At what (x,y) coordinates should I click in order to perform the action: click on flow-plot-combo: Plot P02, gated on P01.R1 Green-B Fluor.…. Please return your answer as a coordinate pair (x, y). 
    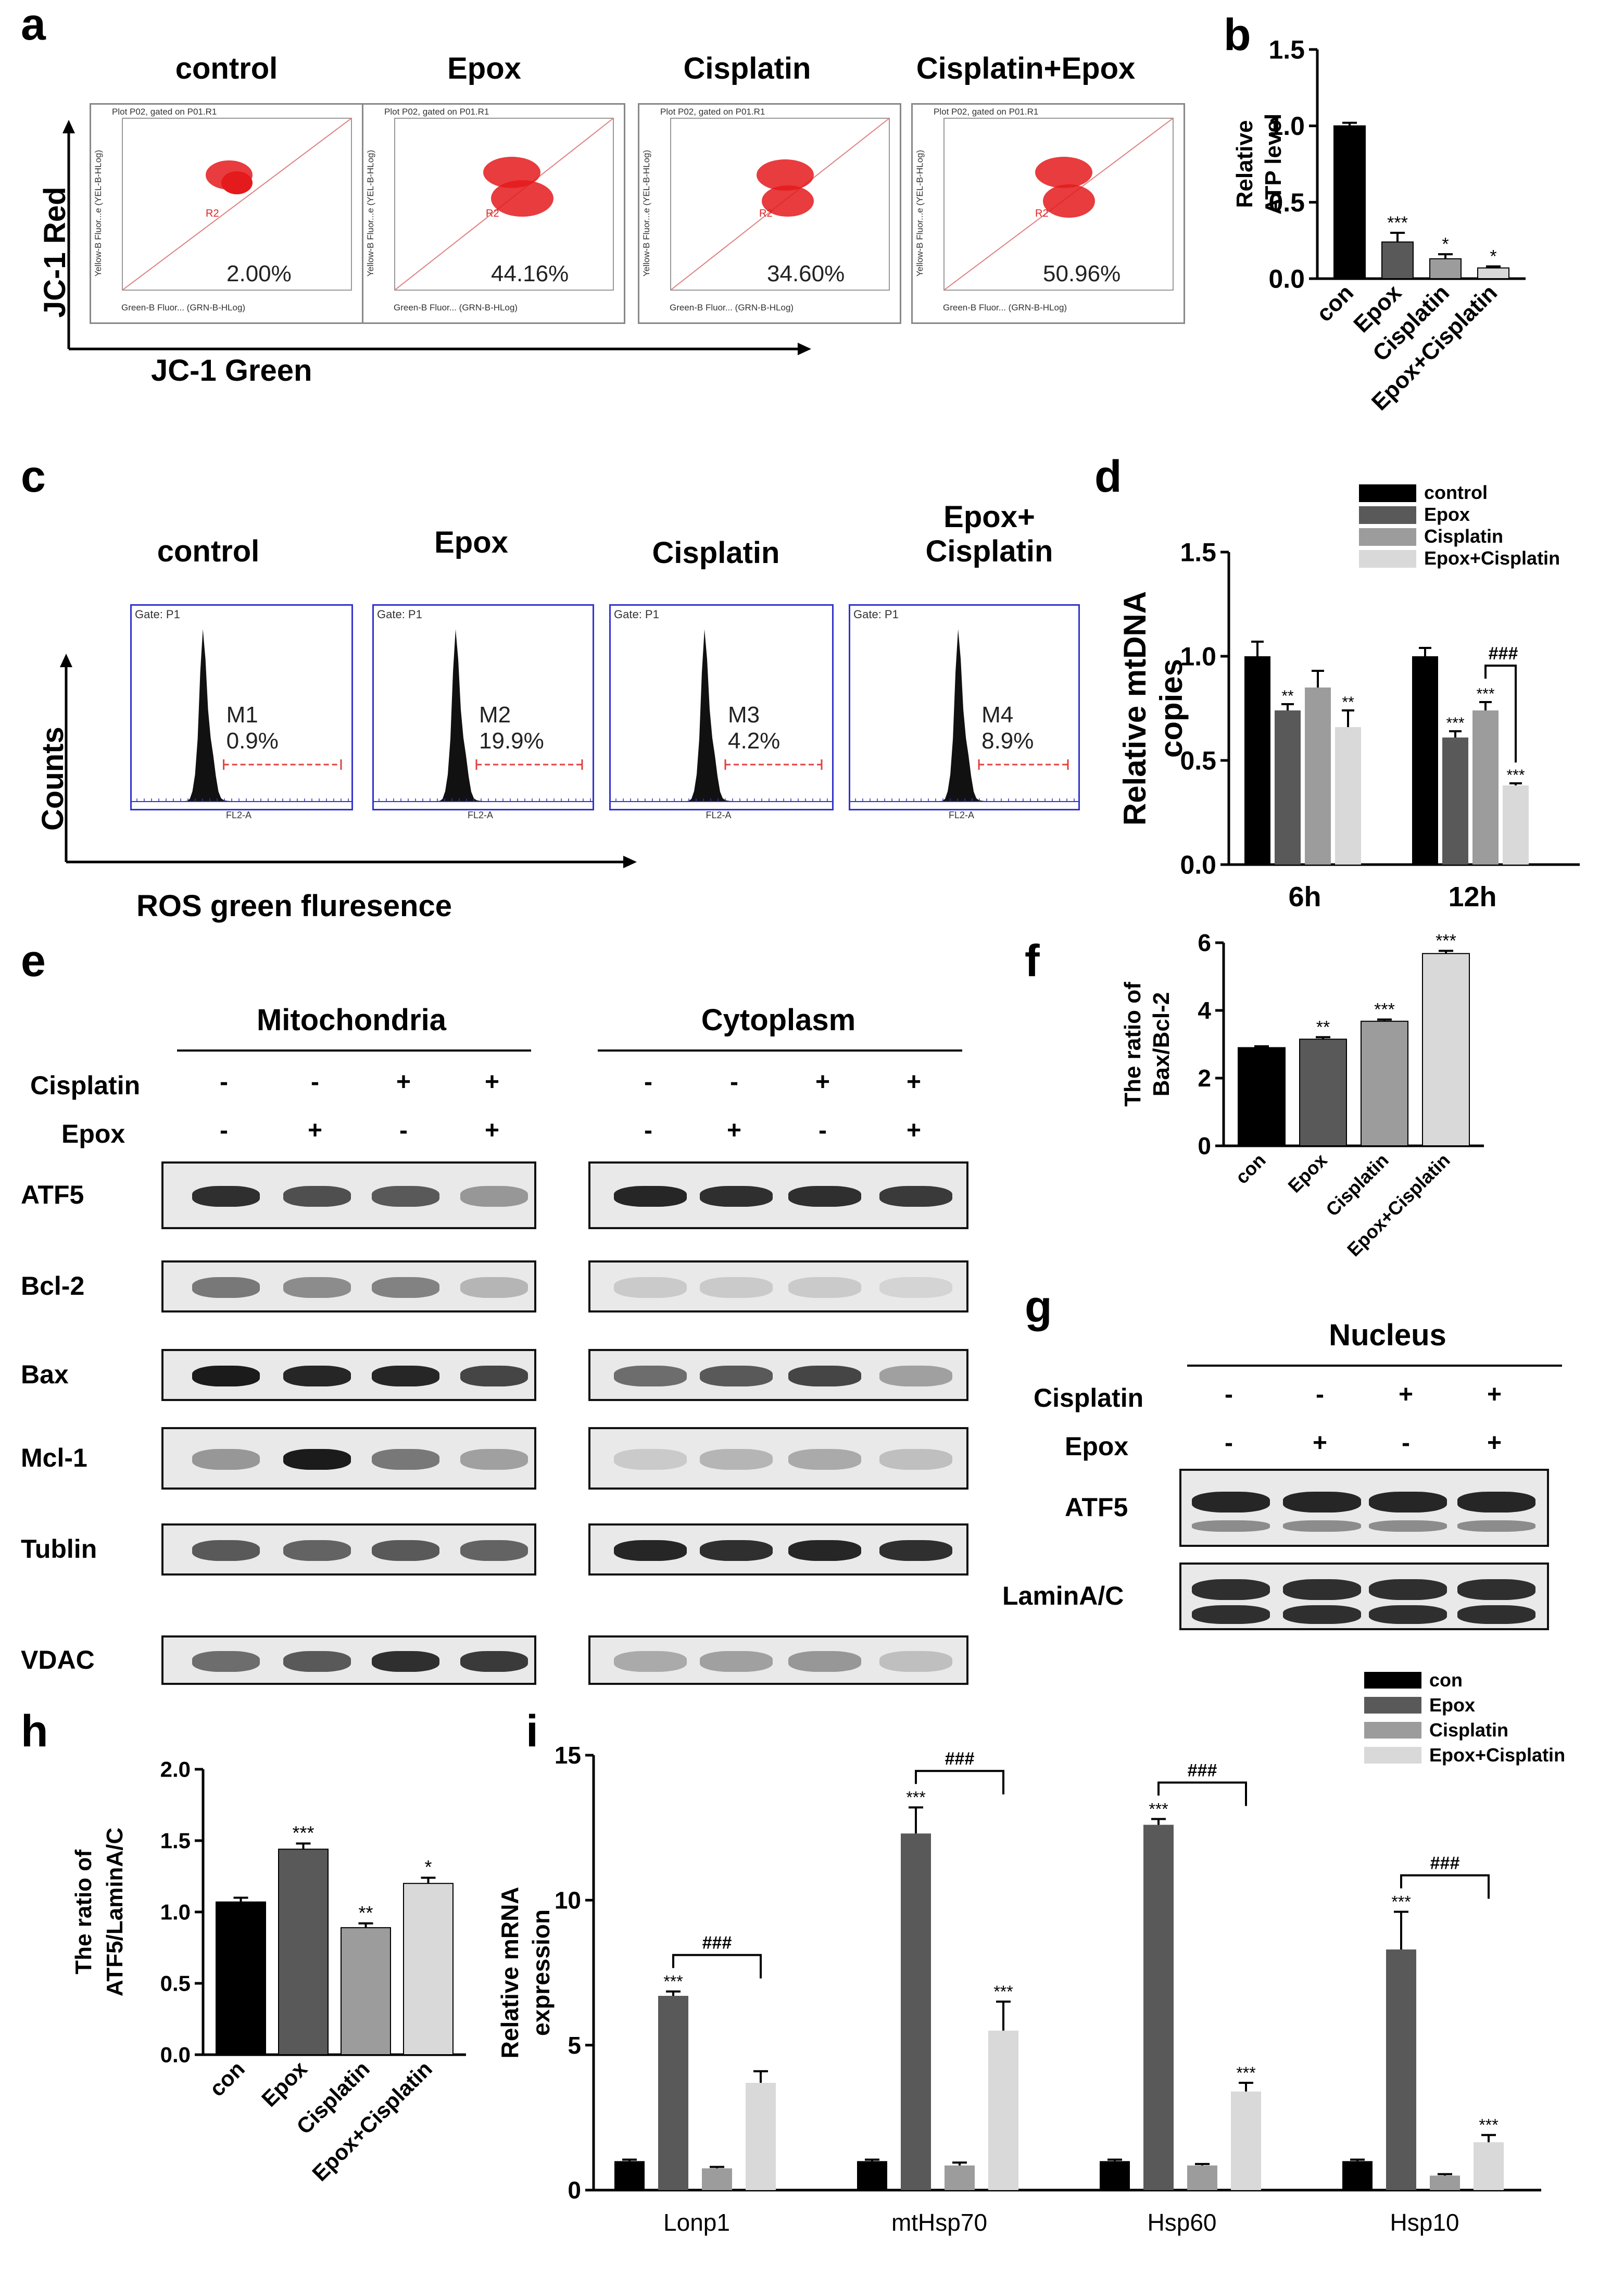
    Looking at the image, I should click on (1048, 213).